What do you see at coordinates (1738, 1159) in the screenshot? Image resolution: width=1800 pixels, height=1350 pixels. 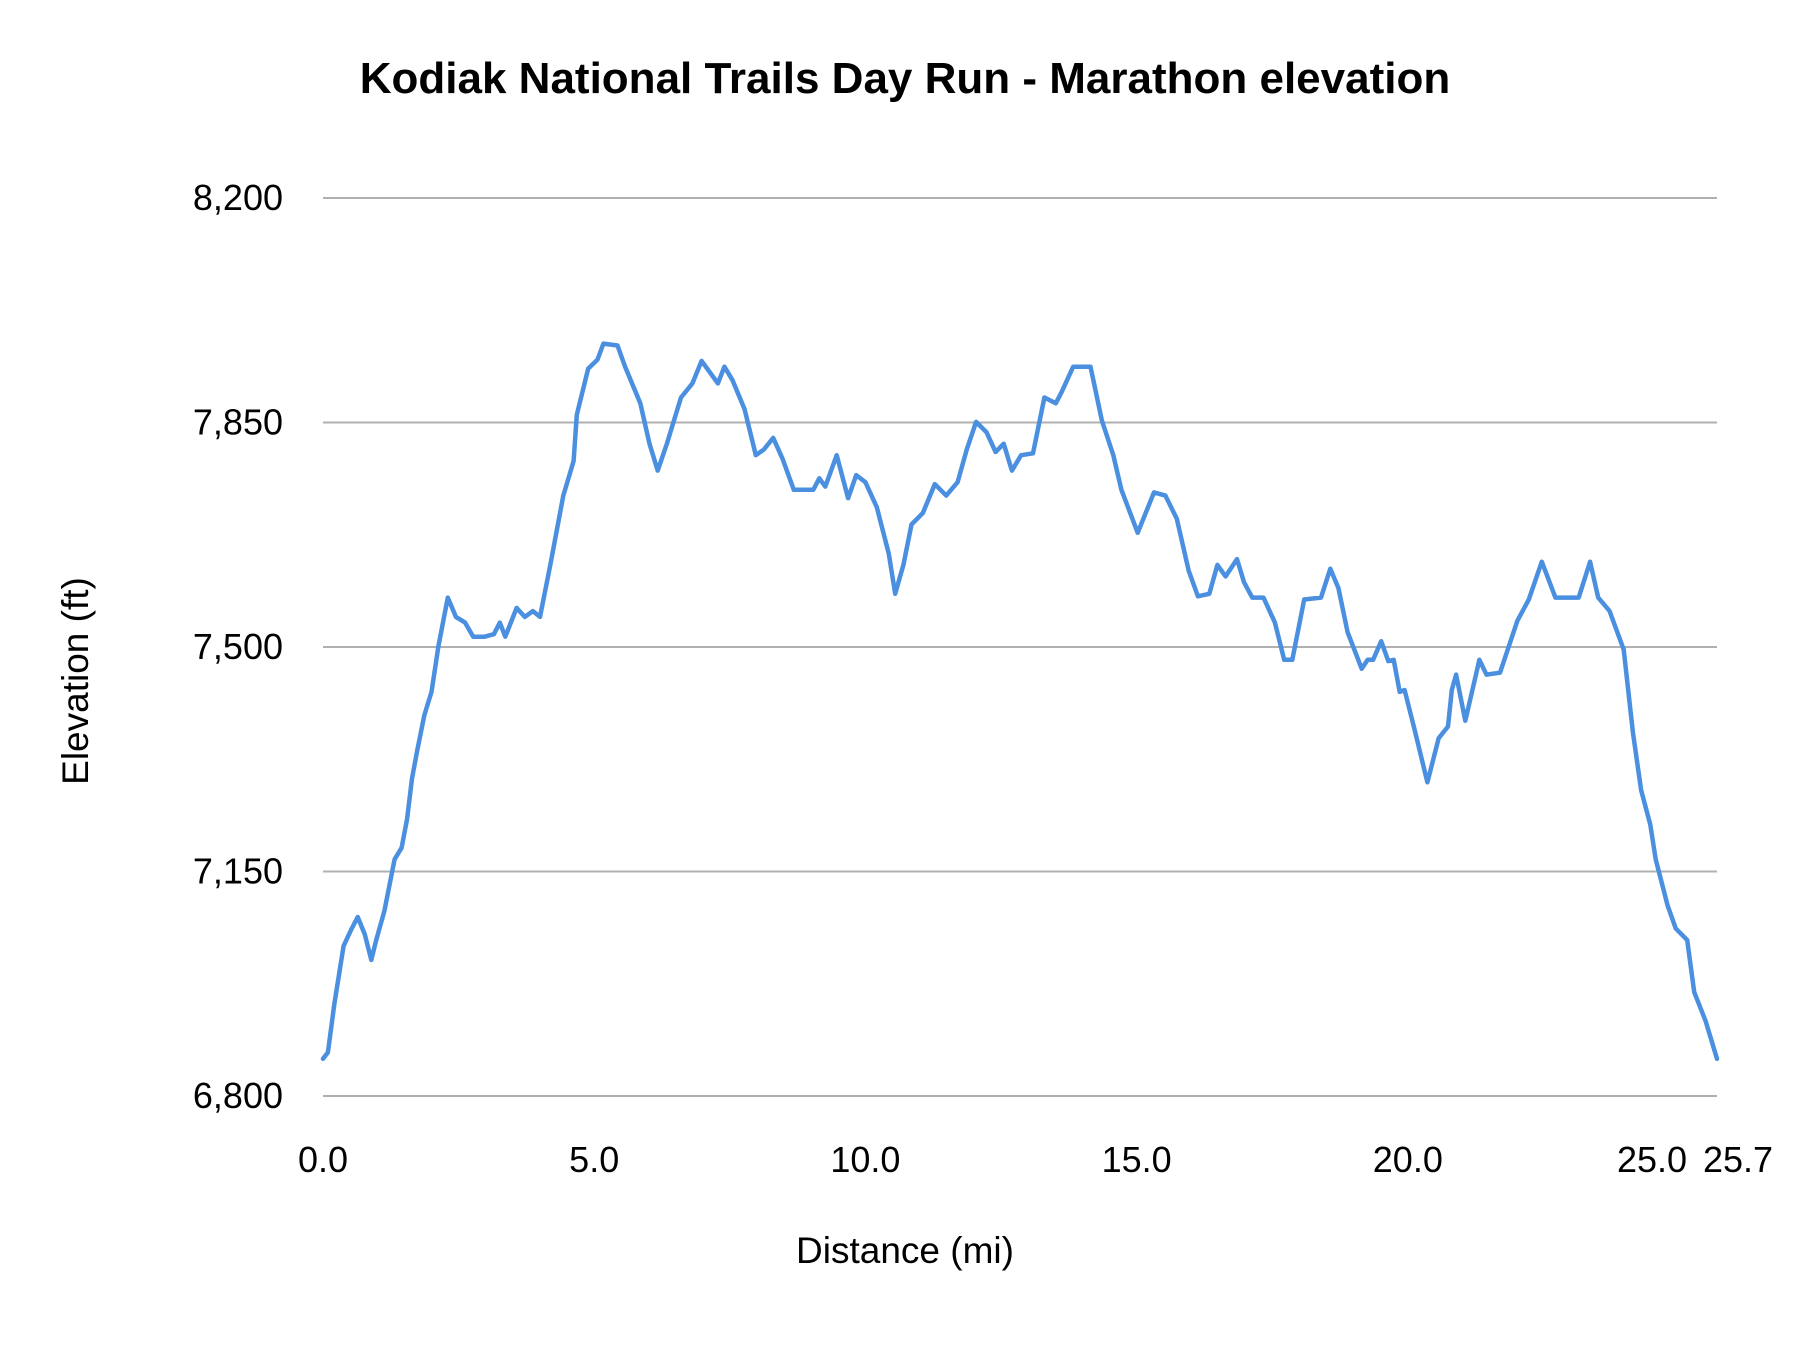 I see `x-tick-label: 25.7` at bounding box center [1738, 1159].